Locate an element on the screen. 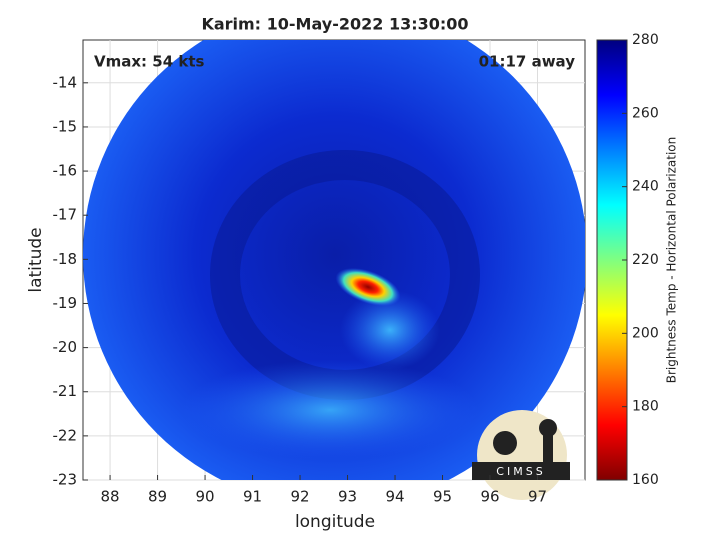 This screenshot has height=544, width=720. x-tick-label: 91 is located at coordinates (252, 497).